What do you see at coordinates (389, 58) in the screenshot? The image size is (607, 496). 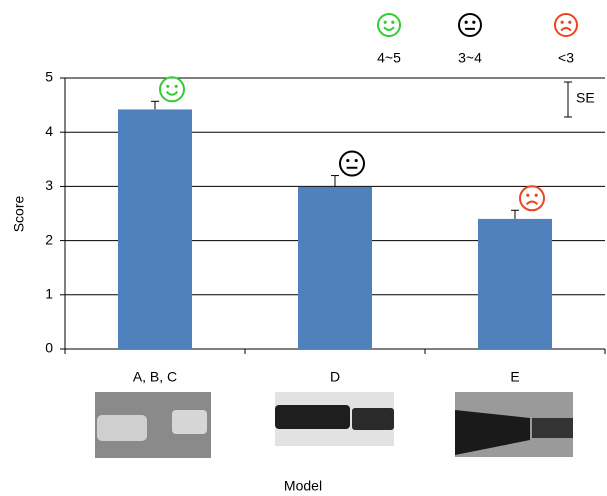 I see `legend-label: 4~5` at bounding box center [389, 58].